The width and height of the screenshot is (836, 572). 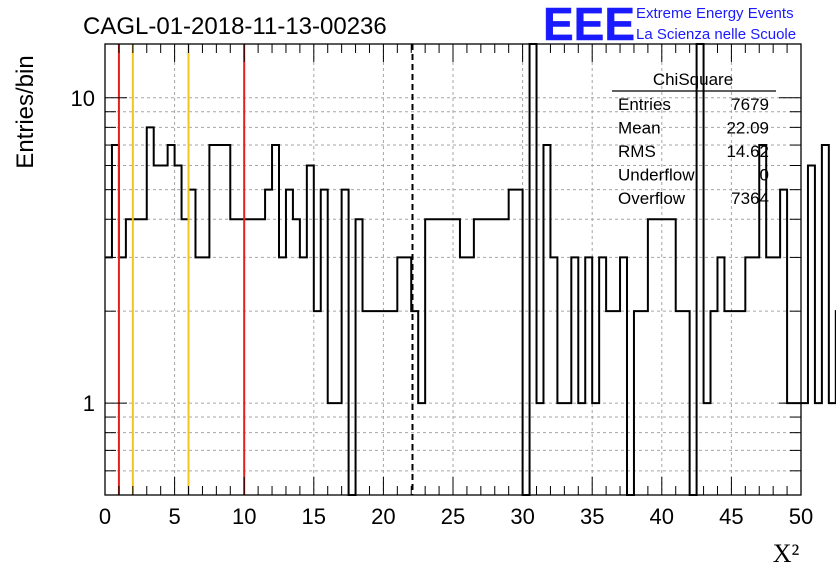 What do you see at coordinates (314, 516) in the screenshot?
I see `x-tick-label: 15` at bounding box center [314, 516].